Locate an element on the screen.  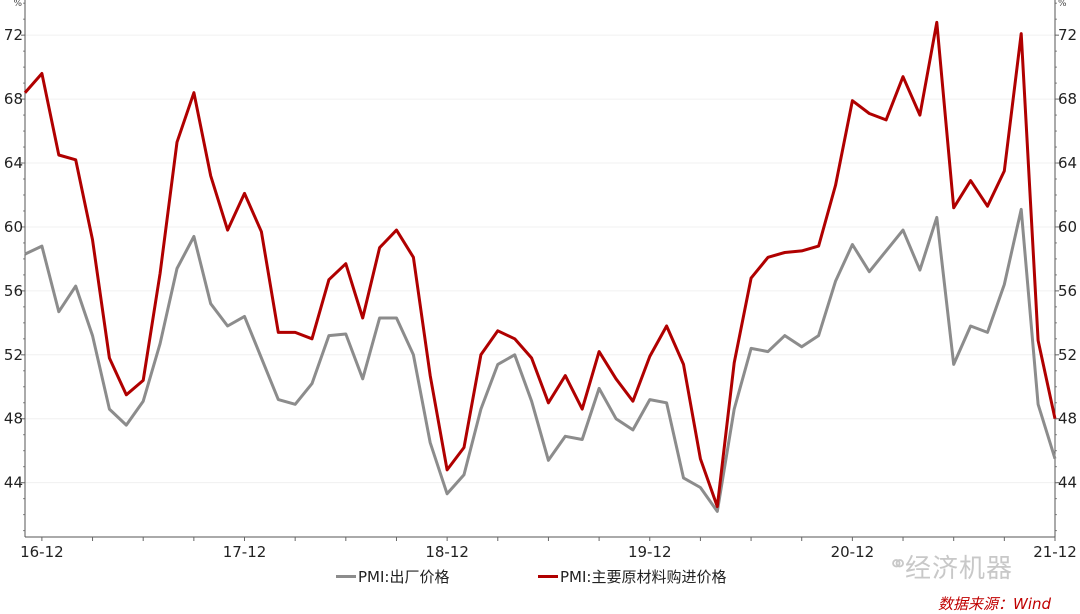
legend-item-raw-material-price: PMI:主要原材料购进价格 is located at coordinates (632, 576).